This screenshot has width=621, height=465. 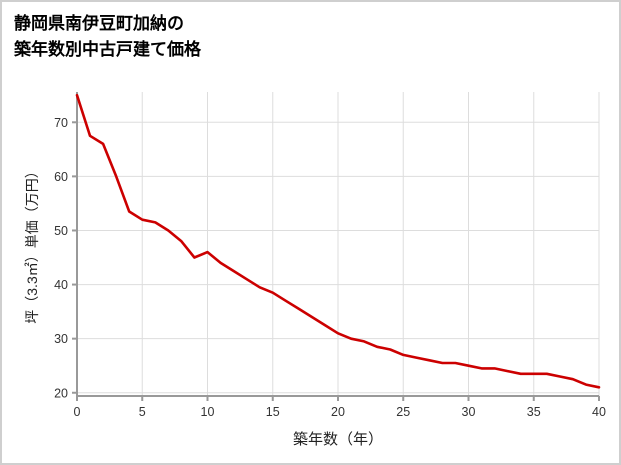 I want to click on svg-text: 60, so click(x=61, y=177).